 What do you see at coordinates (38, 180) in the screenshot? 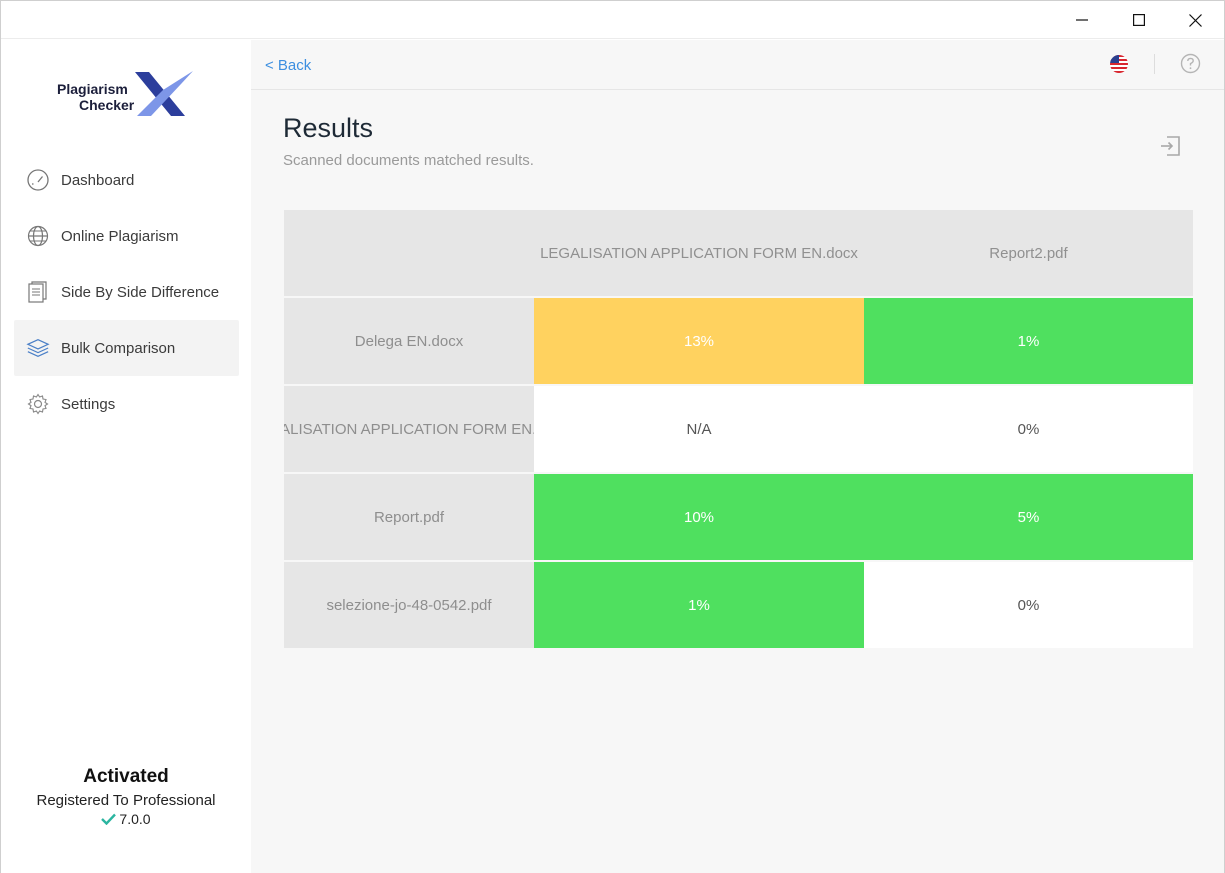
I see `gauge-icon` at bounding box center [38, 180].